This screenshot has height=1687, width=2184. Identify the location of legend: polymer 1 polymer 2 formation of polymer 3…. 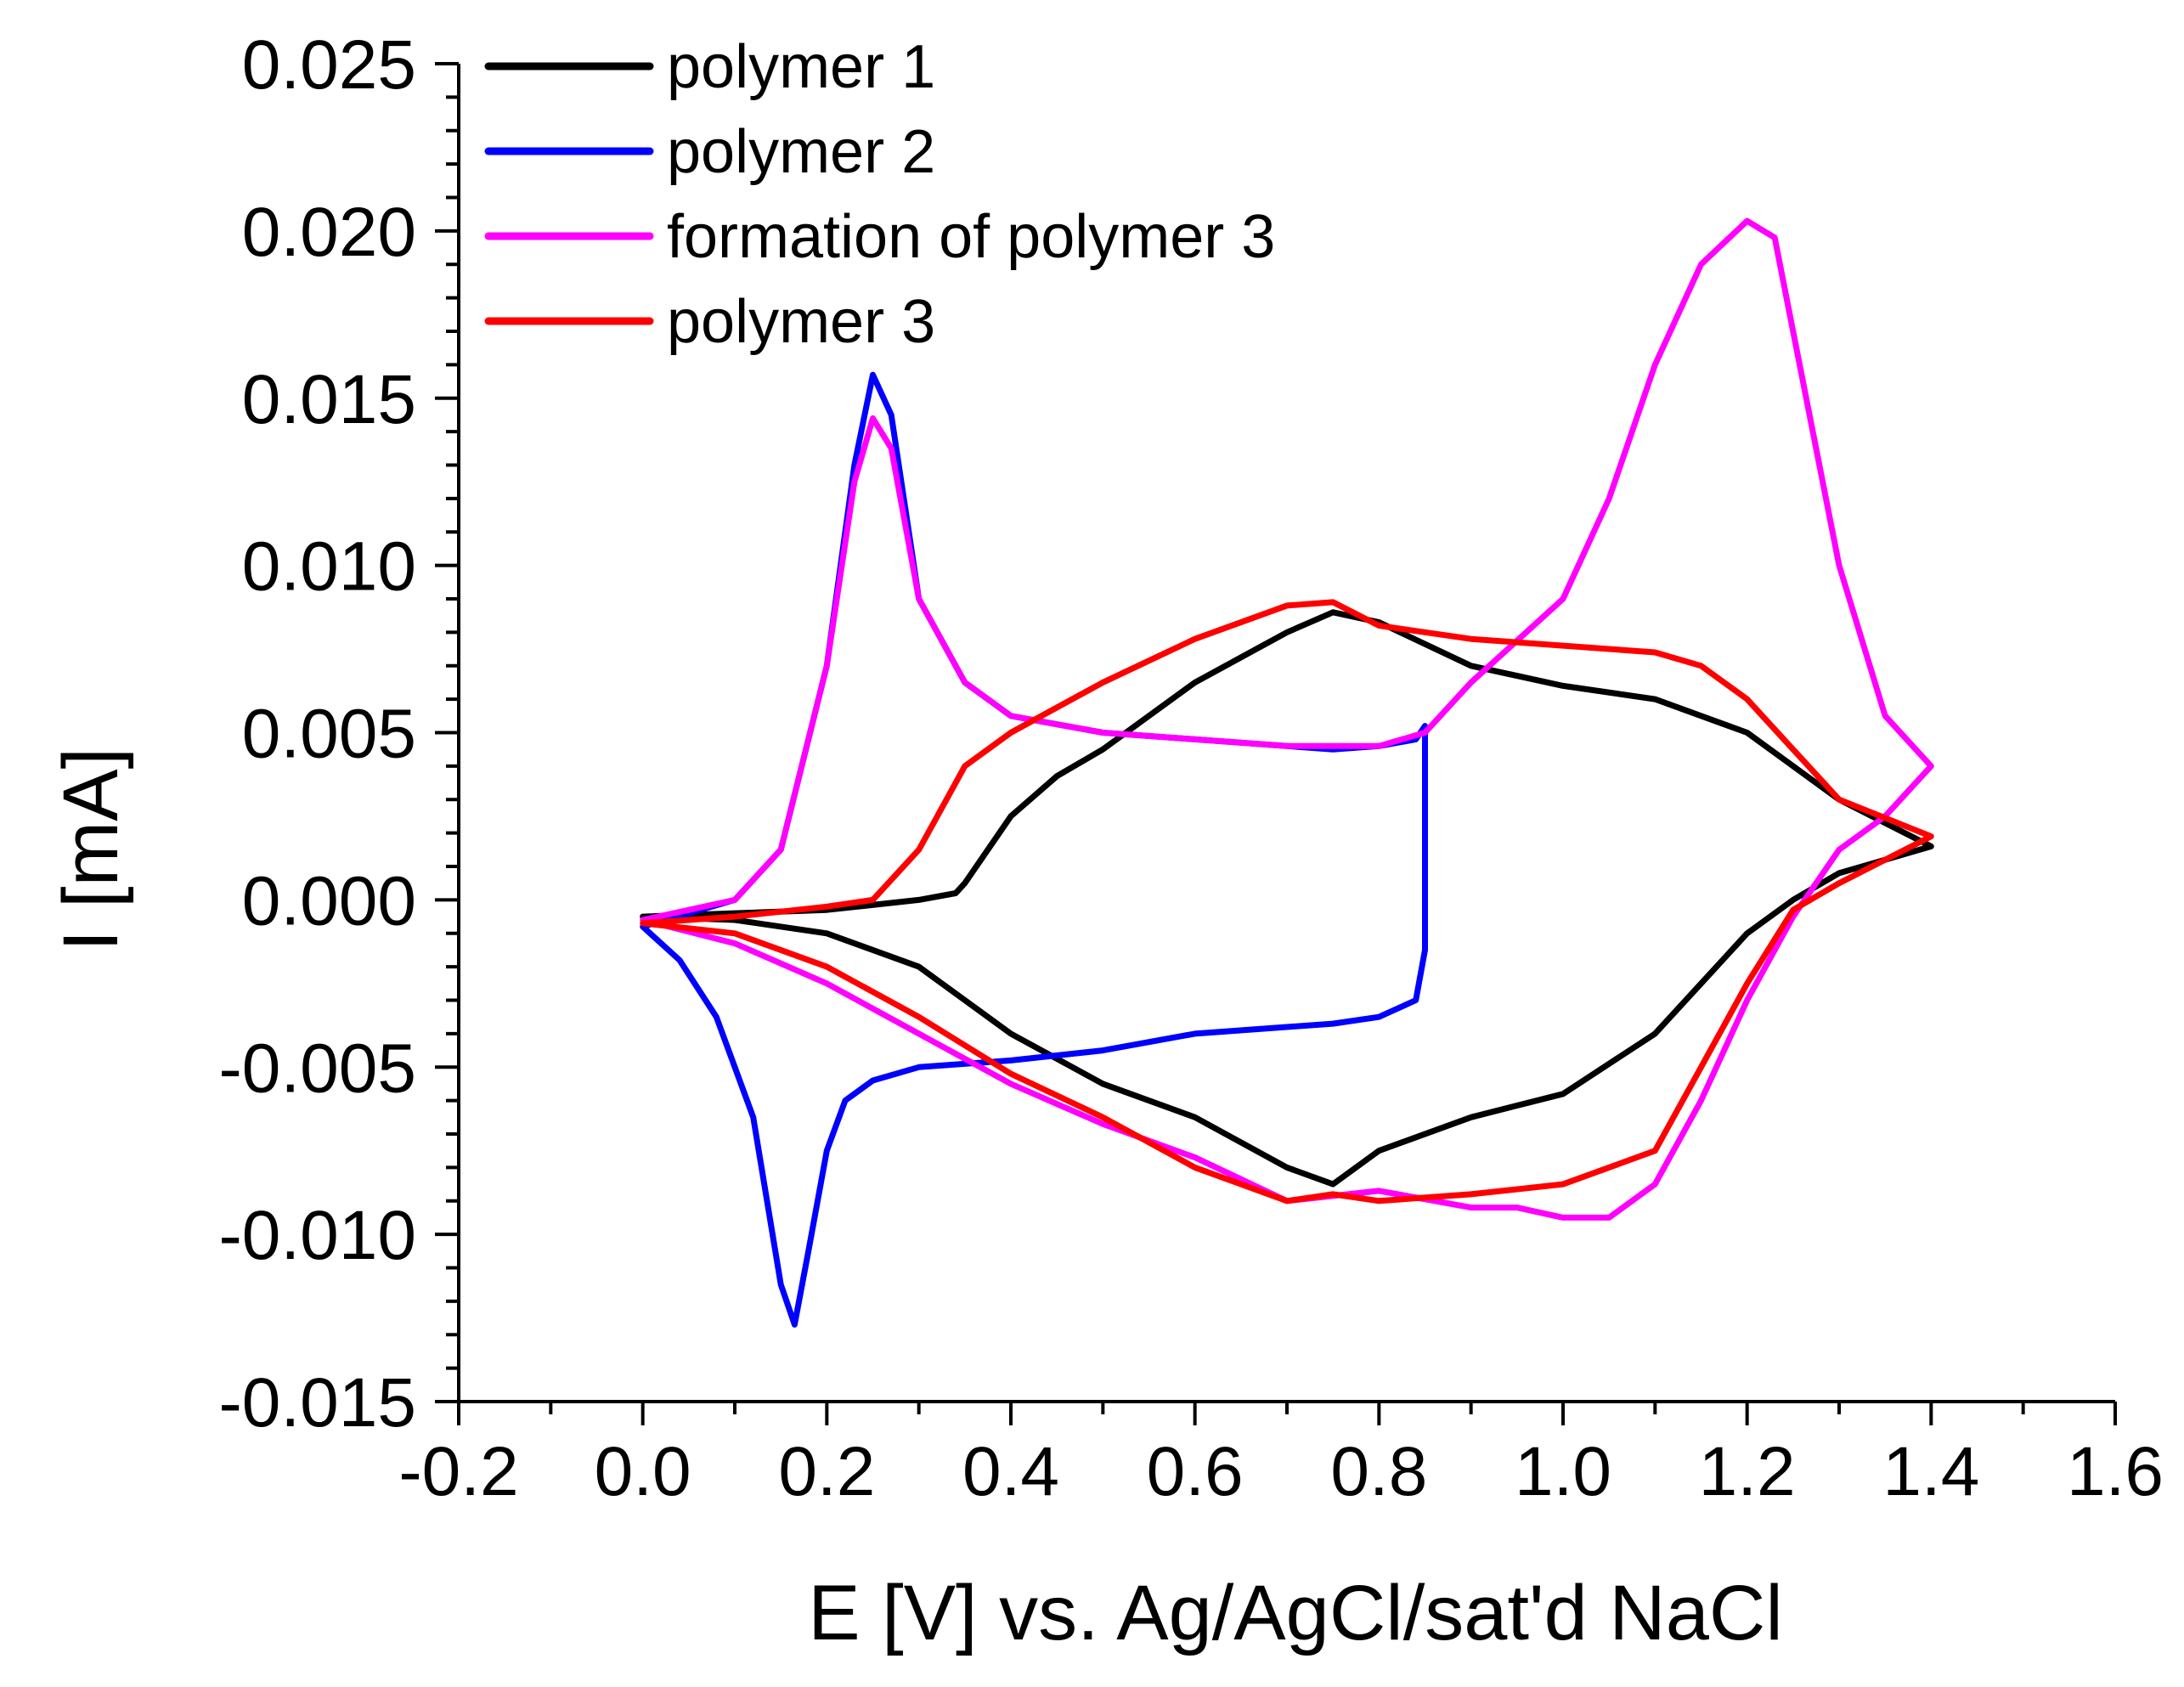
(879, 194).